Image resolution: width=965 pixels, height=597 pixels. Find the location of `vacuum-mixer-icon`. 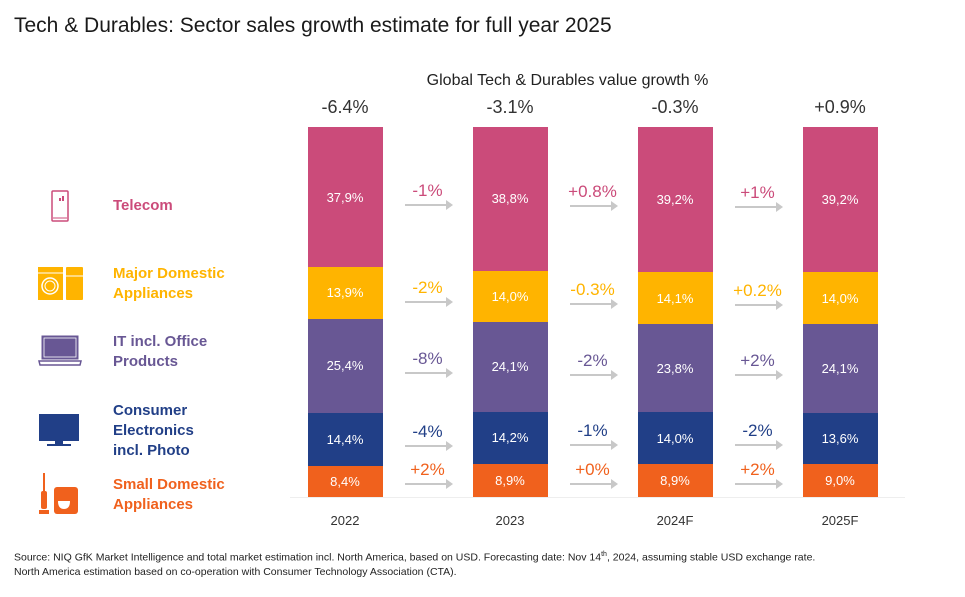

vacuum-mixer-icon is located at coordinates (58, 493).